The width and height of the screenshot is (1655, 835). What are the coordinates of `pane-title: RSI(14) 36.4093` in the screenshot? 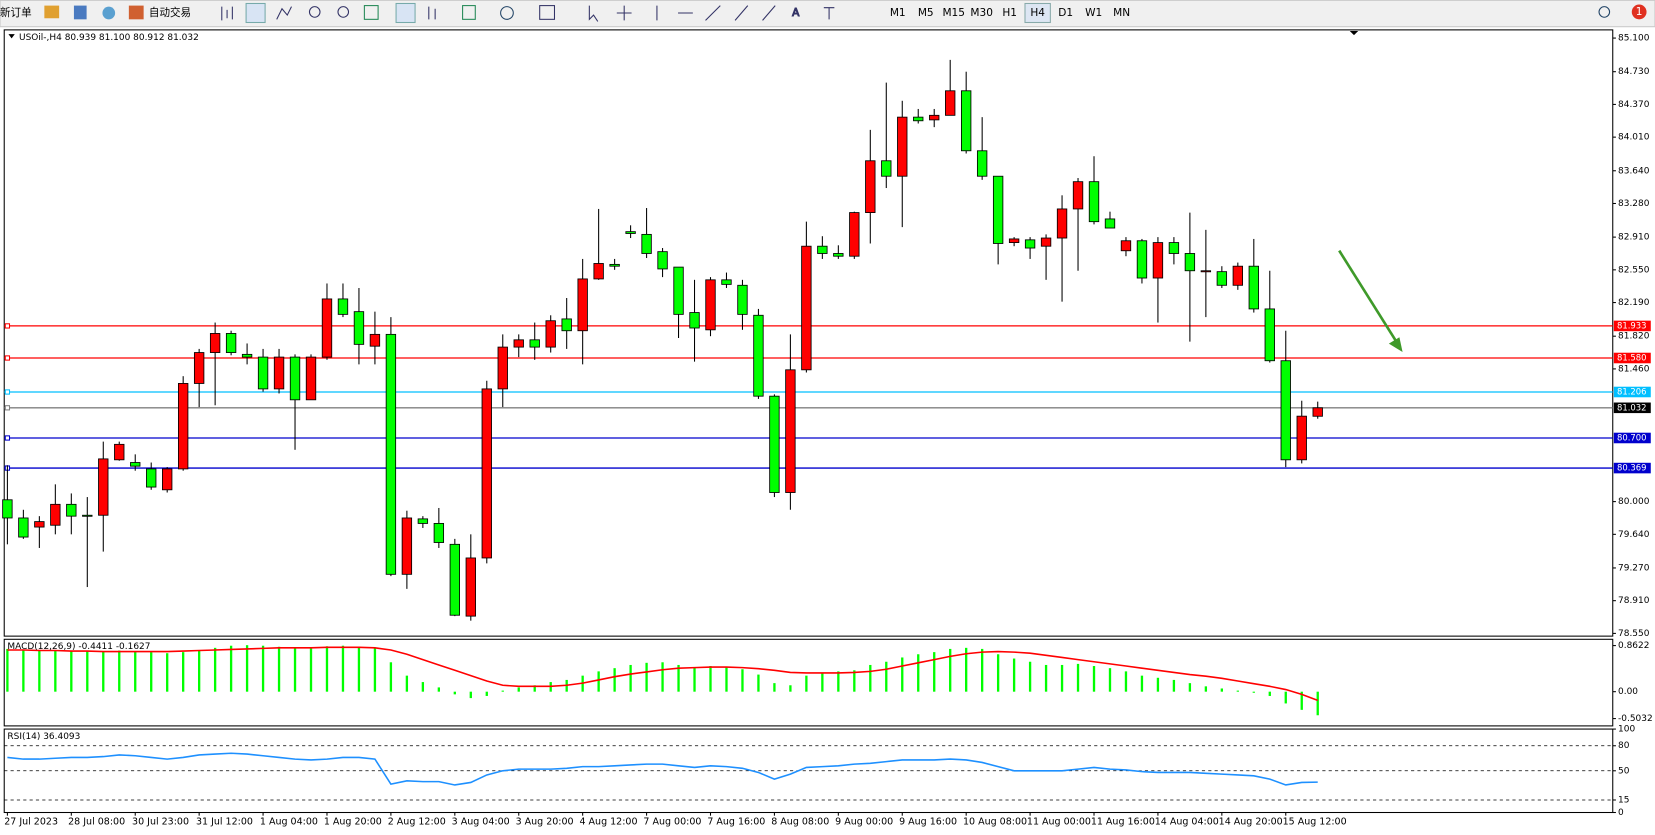 It's located at (43, 737).